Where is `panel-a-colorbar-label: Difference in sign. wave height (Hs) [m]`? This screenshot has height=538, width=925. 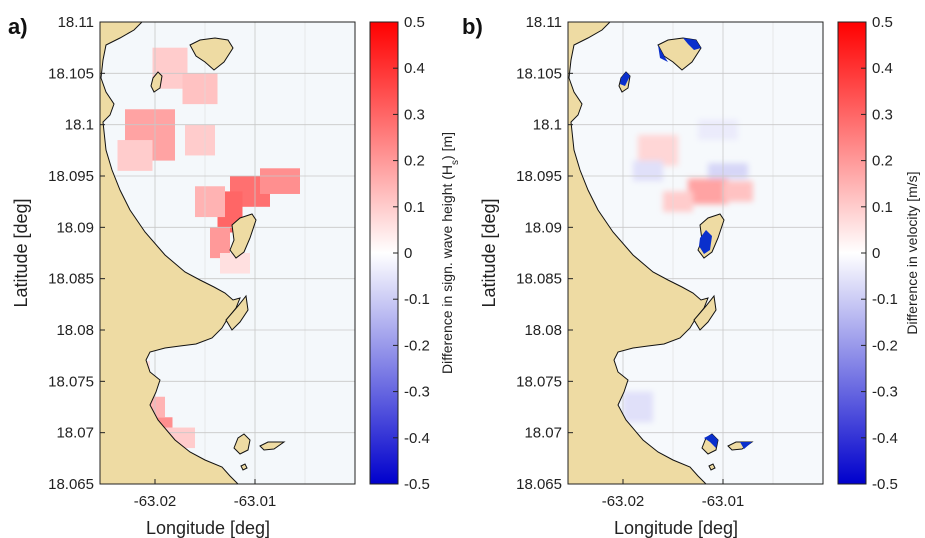 panel-a-colorbar-label: Difference in sign. wave height (Hs) [m] is located at coordinates (450, 253).